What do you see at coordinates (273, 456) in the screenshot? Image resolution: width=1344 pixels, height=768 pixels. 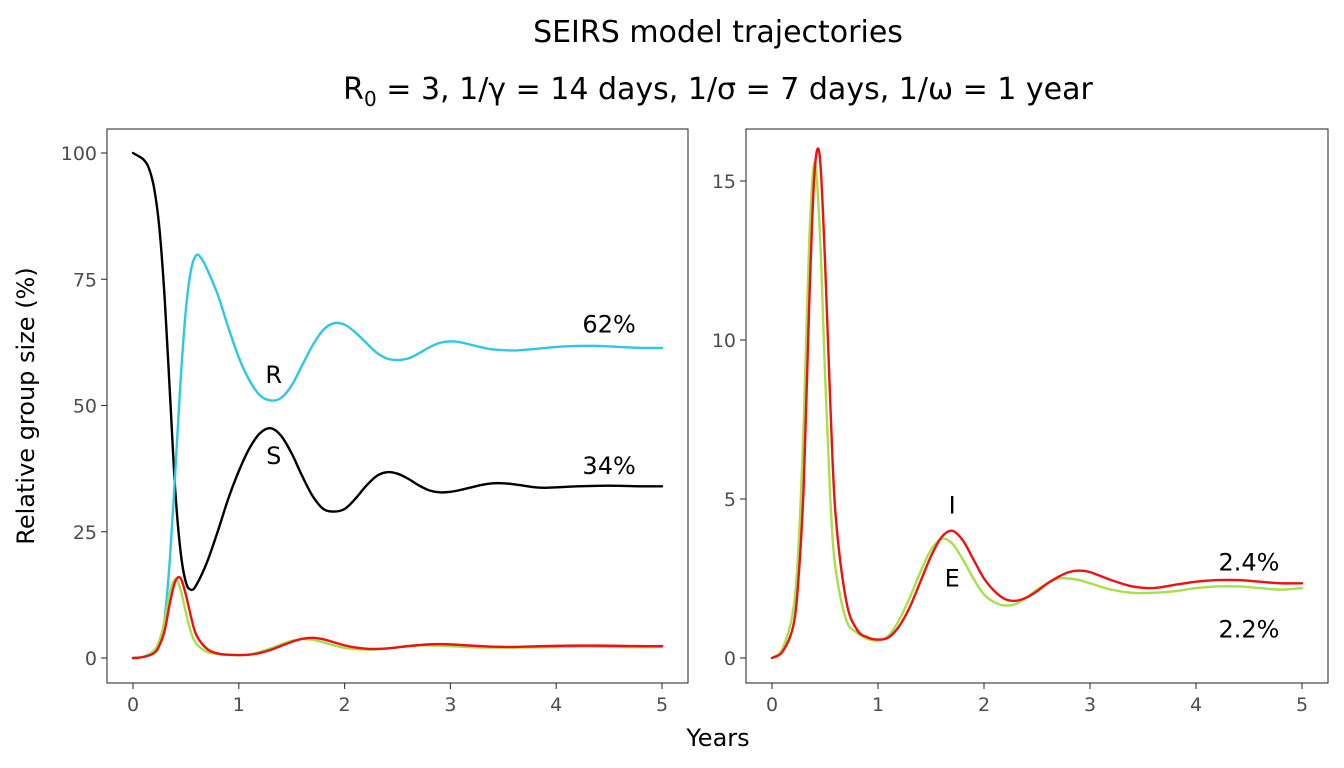 I see `left-annotation: S` at bounding box center [273, 456].